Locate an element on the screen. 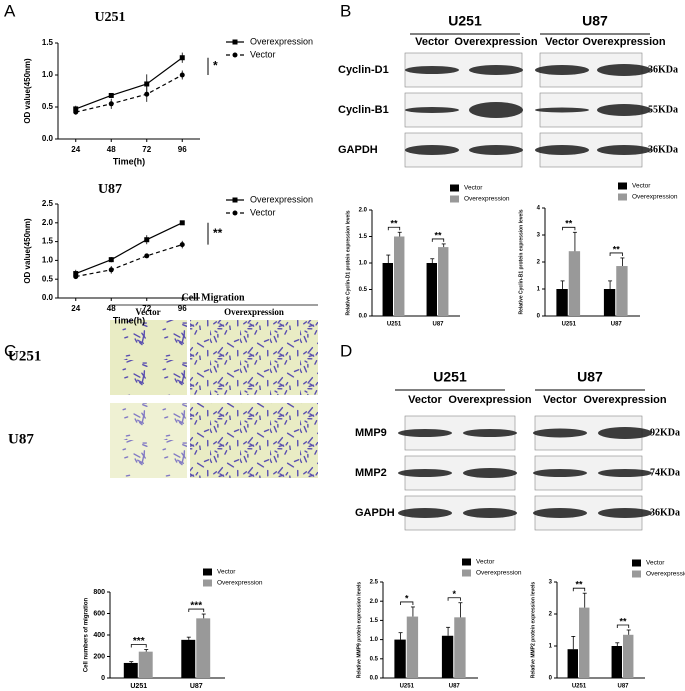 The image size is (685, 691). y-tick-label: 2.5 is located at coordinates (48, 203).